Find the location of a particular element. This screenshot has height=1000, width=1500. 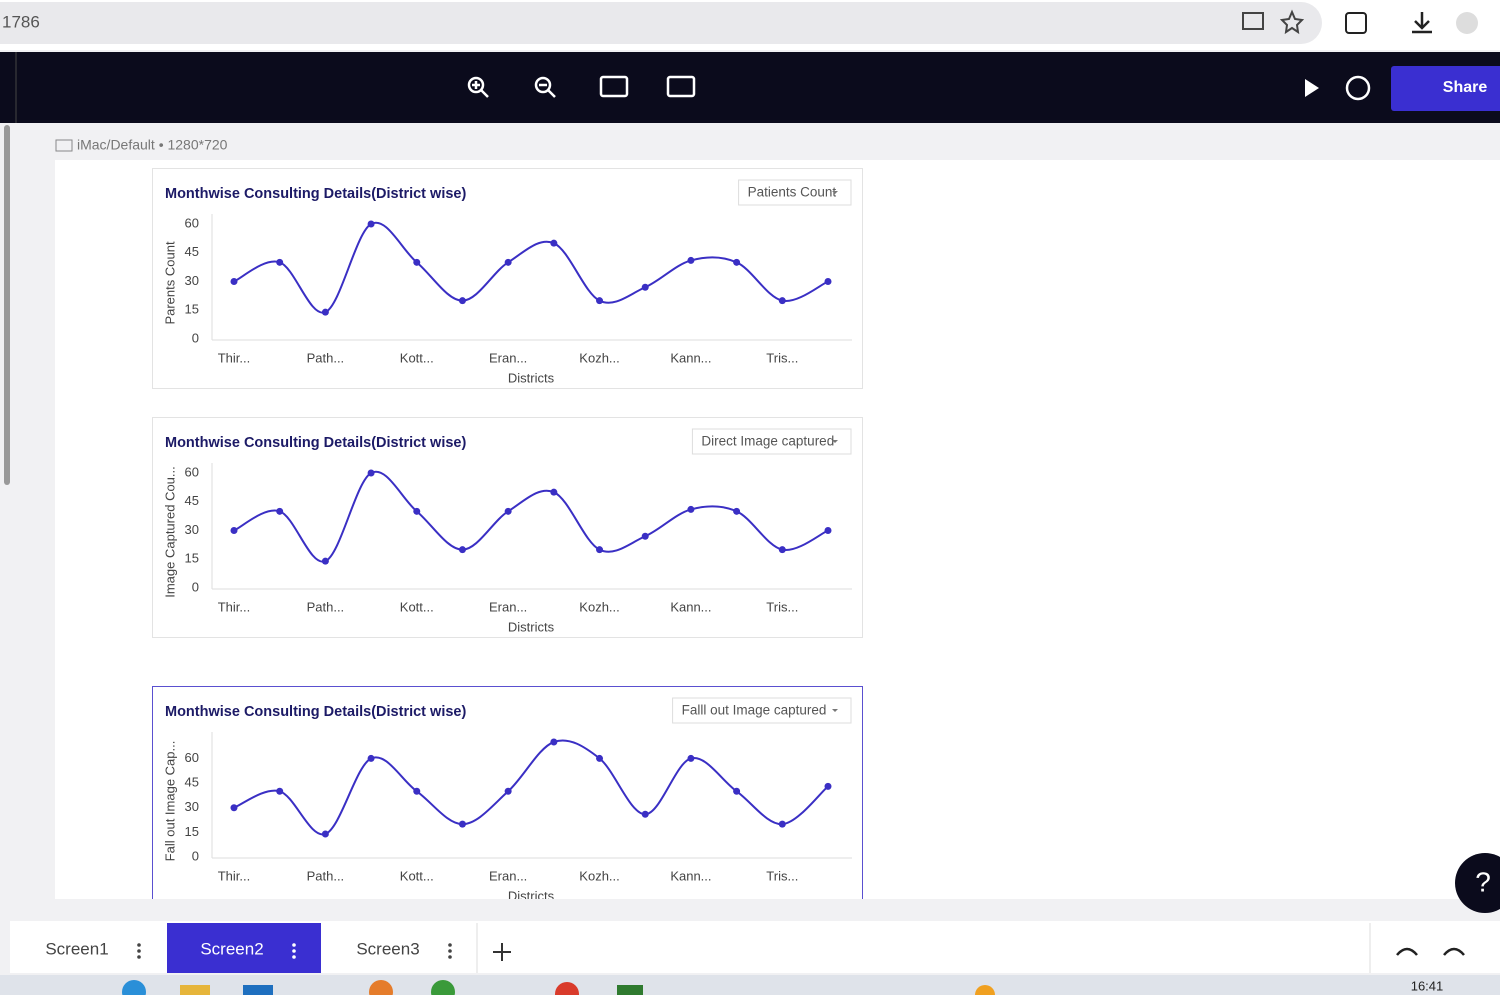

tab-label: Screen1 is located at coordinates (76, 948).